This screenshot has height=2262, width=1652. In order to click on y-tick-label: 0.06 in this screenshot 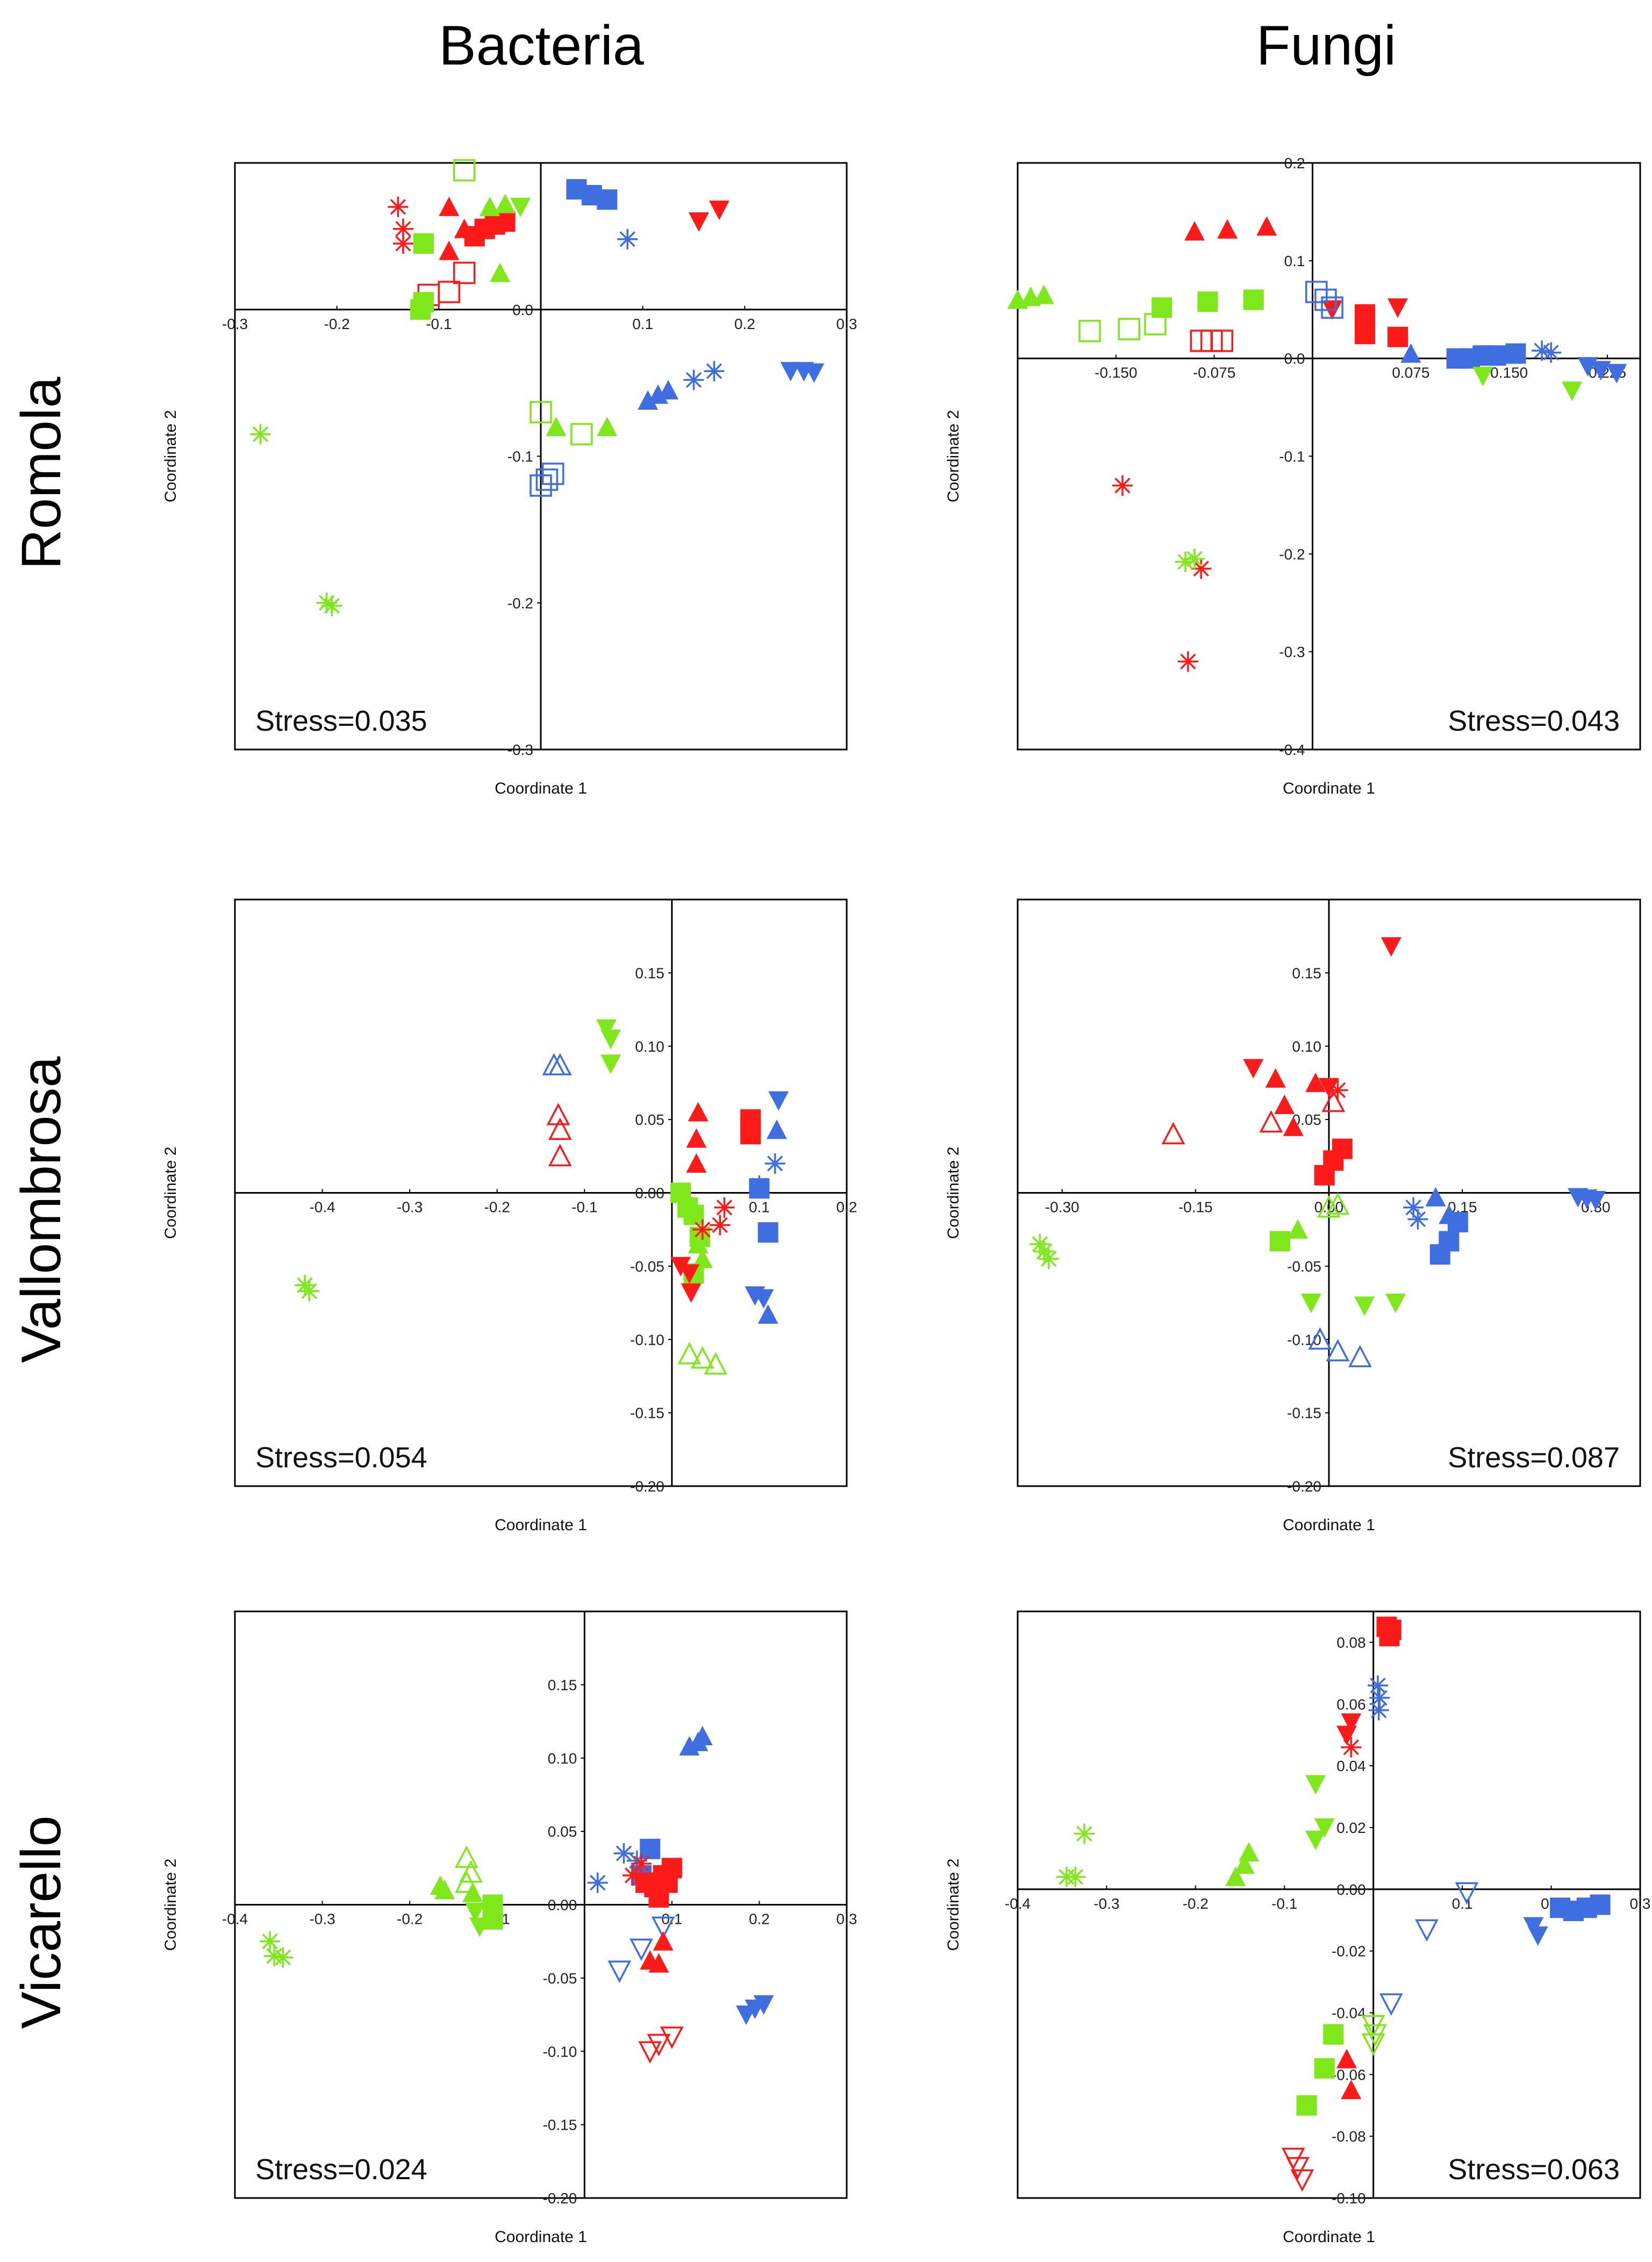, I will do `click(1351, 1704)`.